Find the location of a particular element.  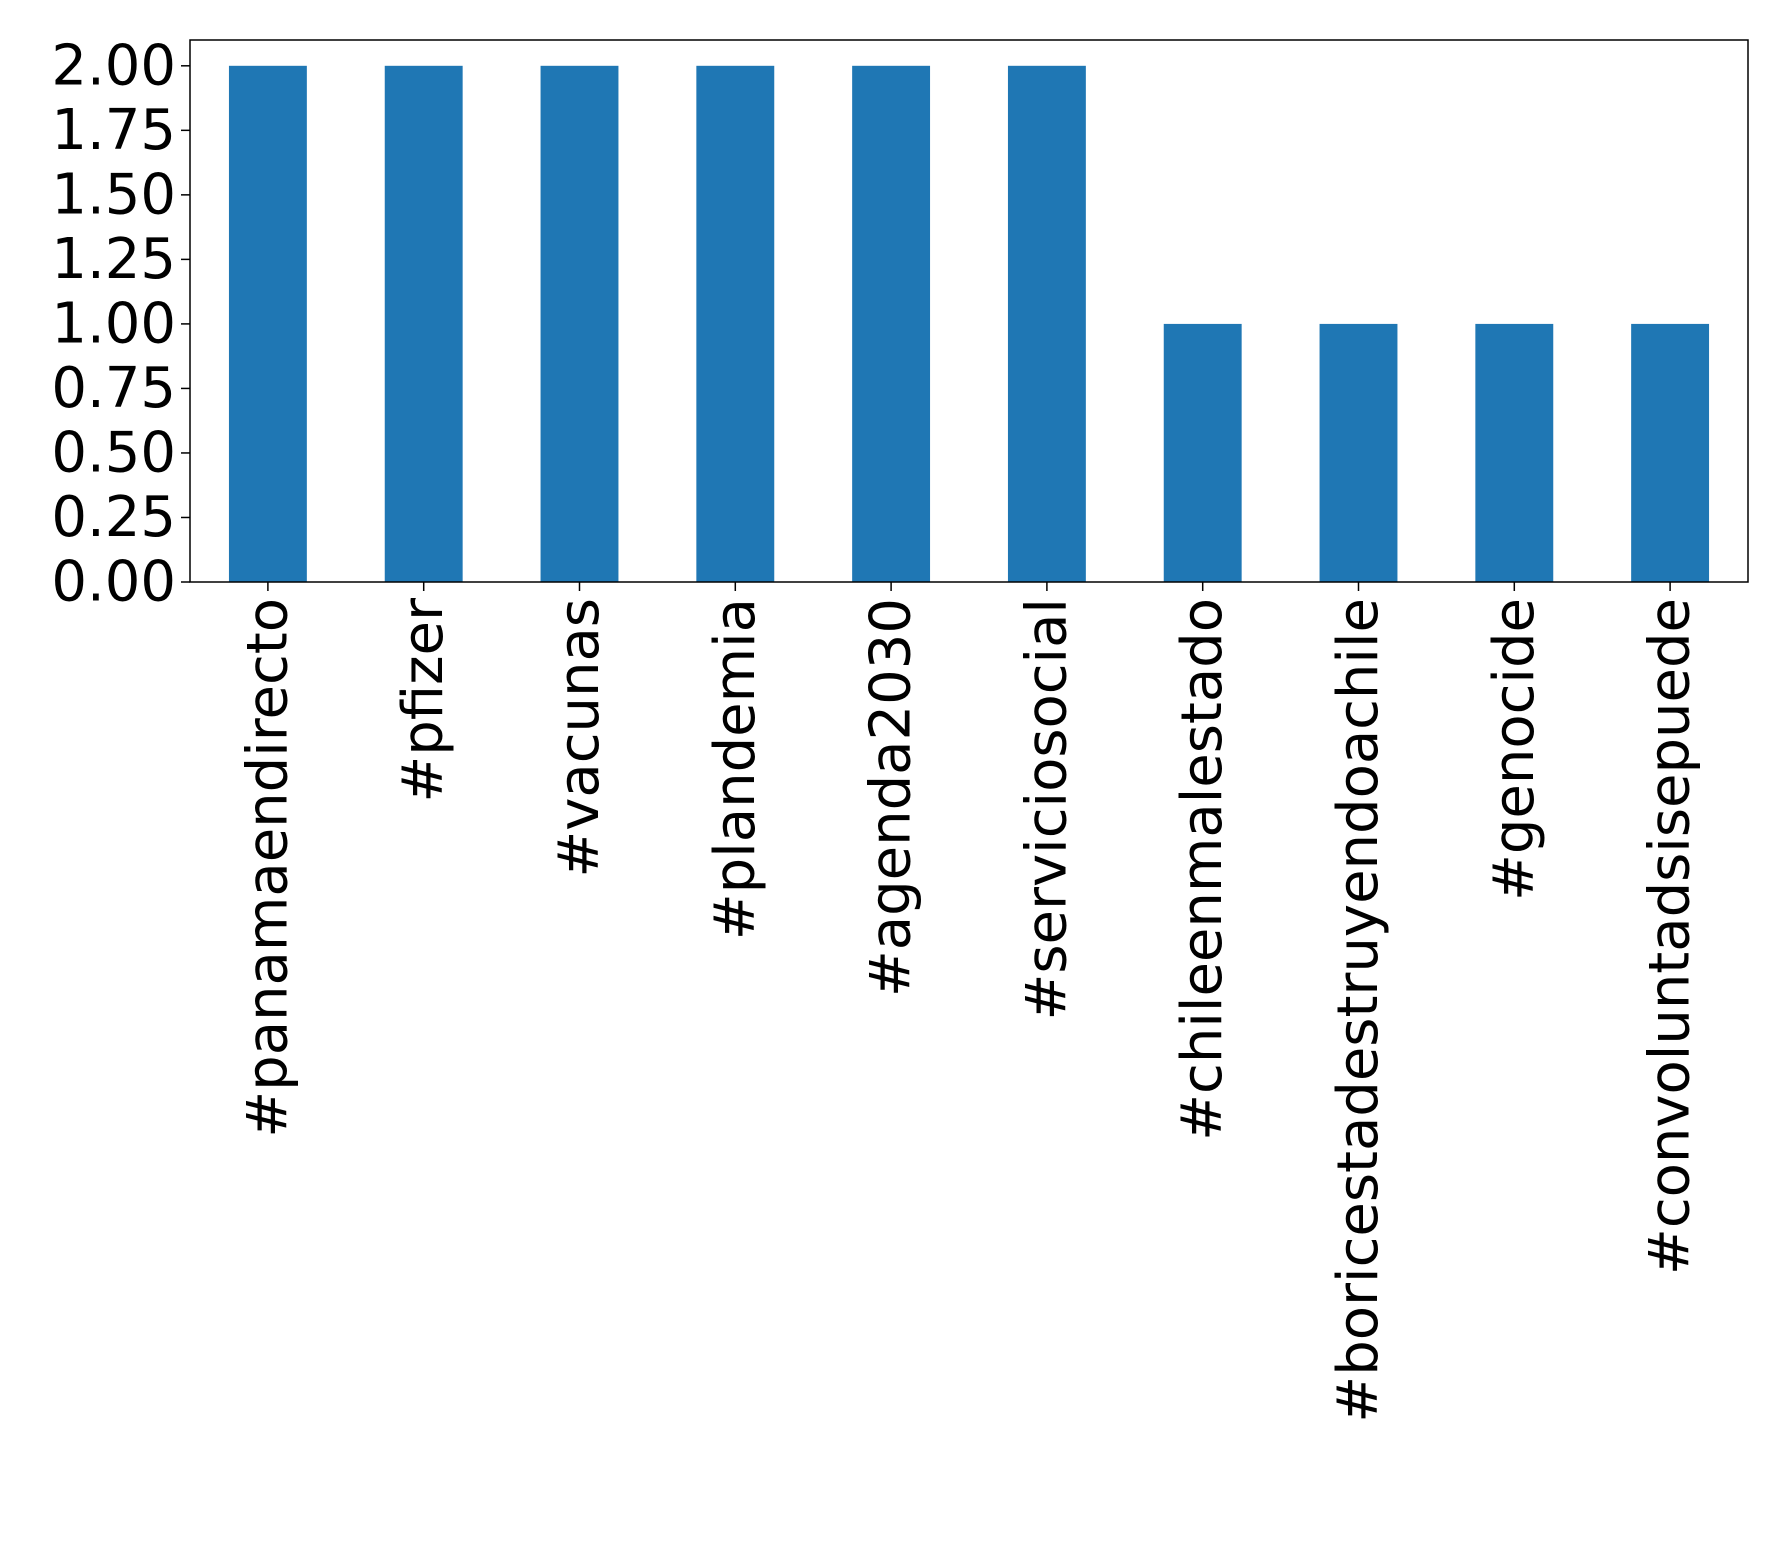

y-tick-label: 1.25 is located at coordinates (113, 259).